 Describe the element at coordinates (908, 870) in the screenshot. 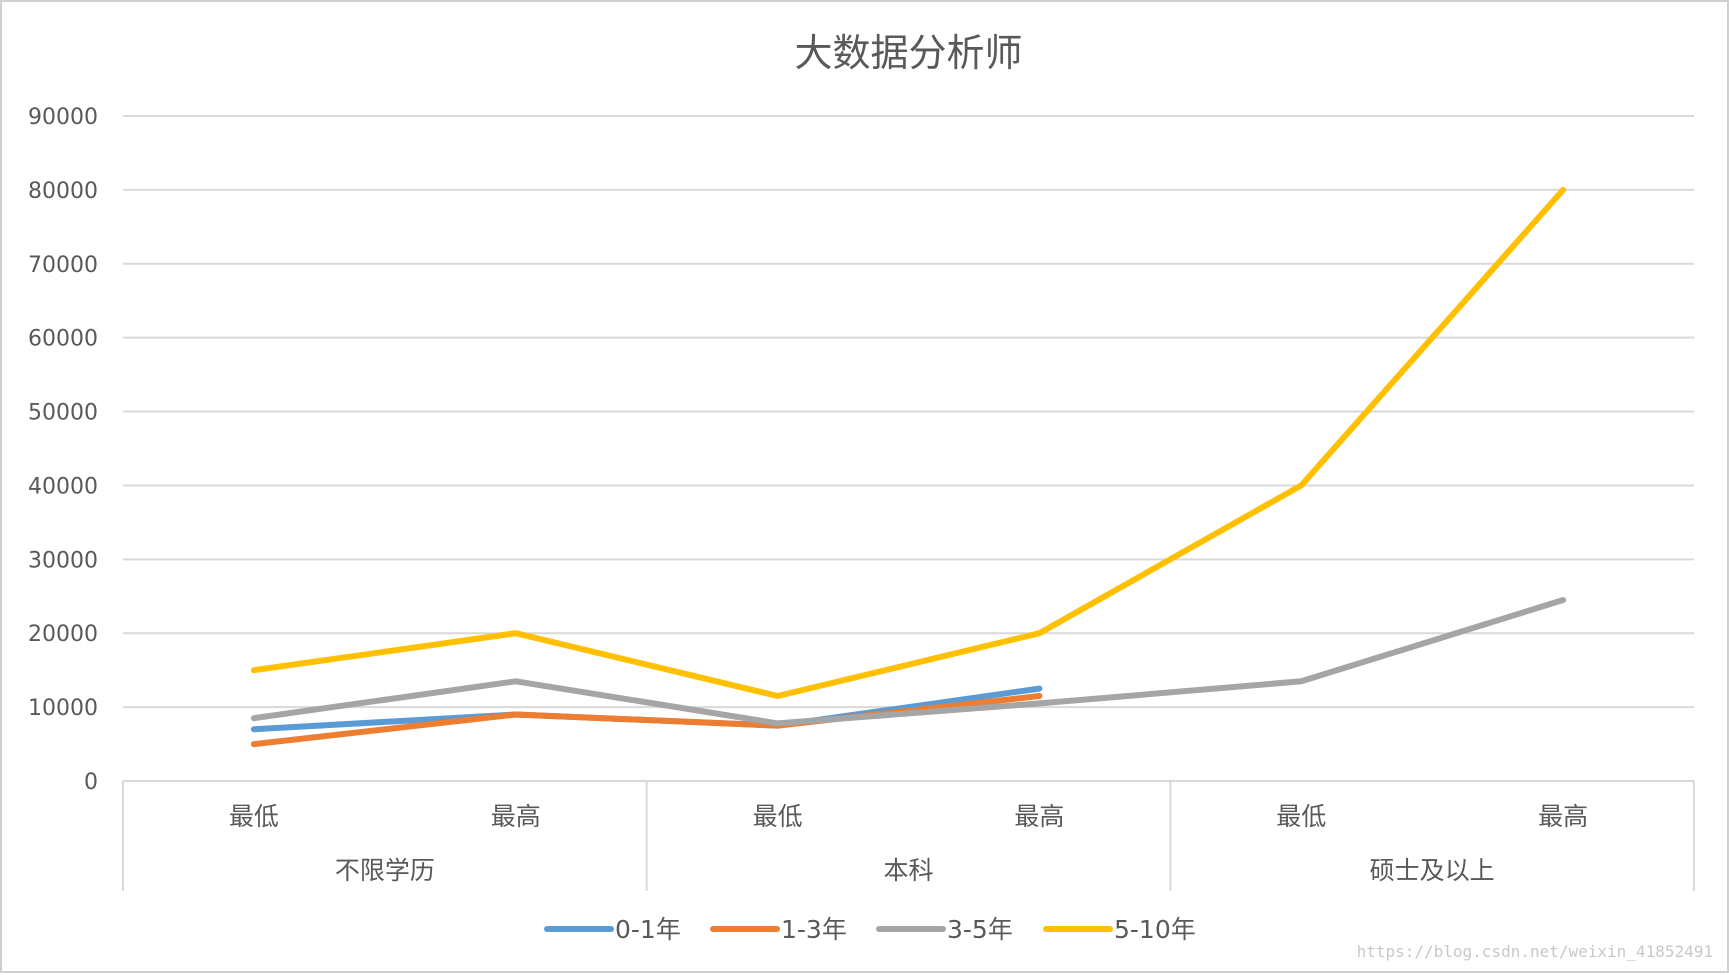

I see `x-group-label: 本科` at that location.